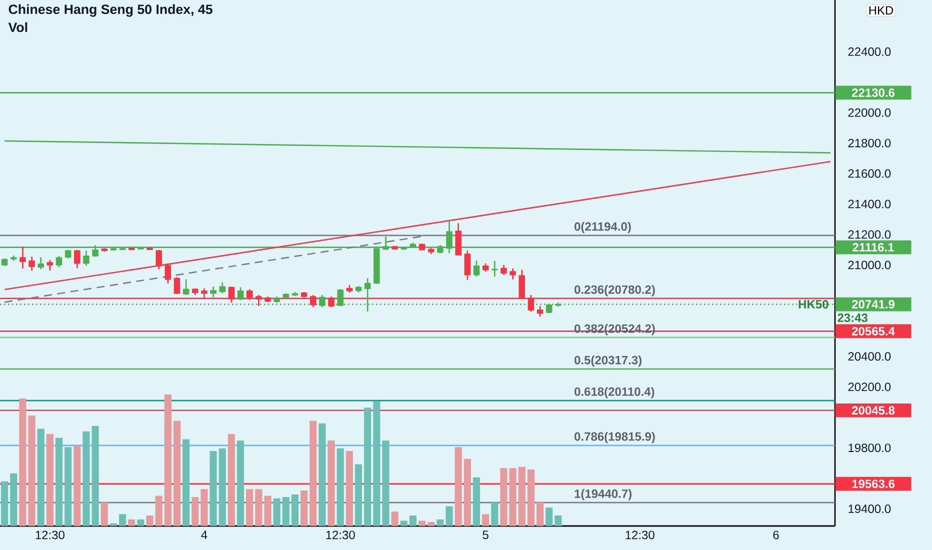  I want to click on annotation: 0.5(20317.3), so click(608, 361).